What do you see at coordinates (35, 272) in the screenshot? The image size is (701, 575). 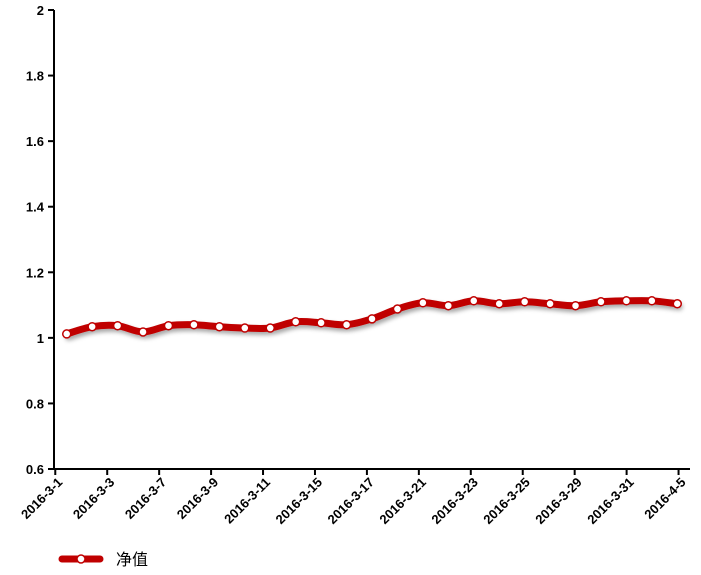 I see `y-tick-label: 1.2` at bounding box center [35, 272].